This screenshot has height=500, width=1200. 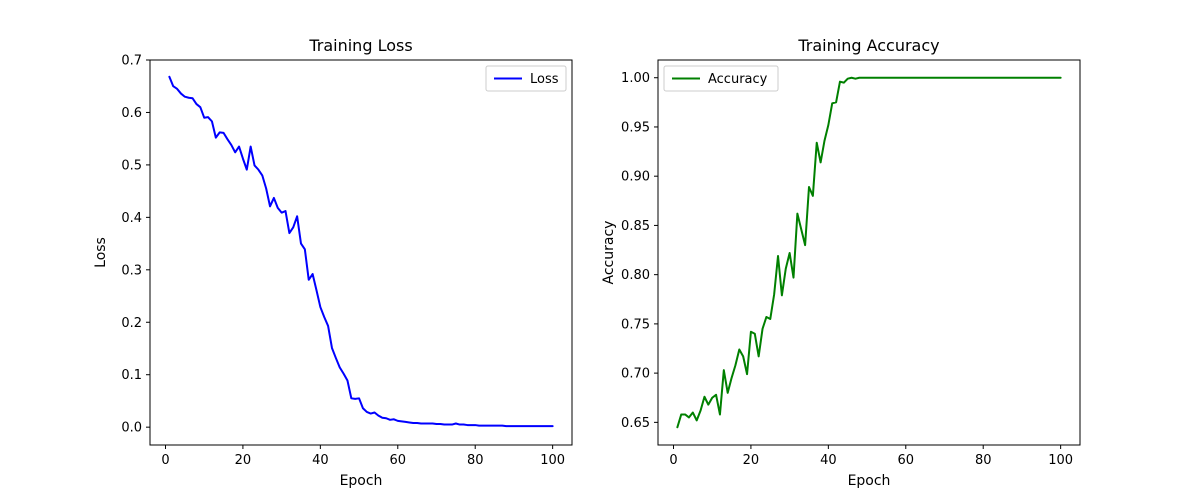 What do you see at coordinates (635, 78) in the screenshot?
I see `accuracy-y-tick-label: 1.00` at bounding box center [635, 78].